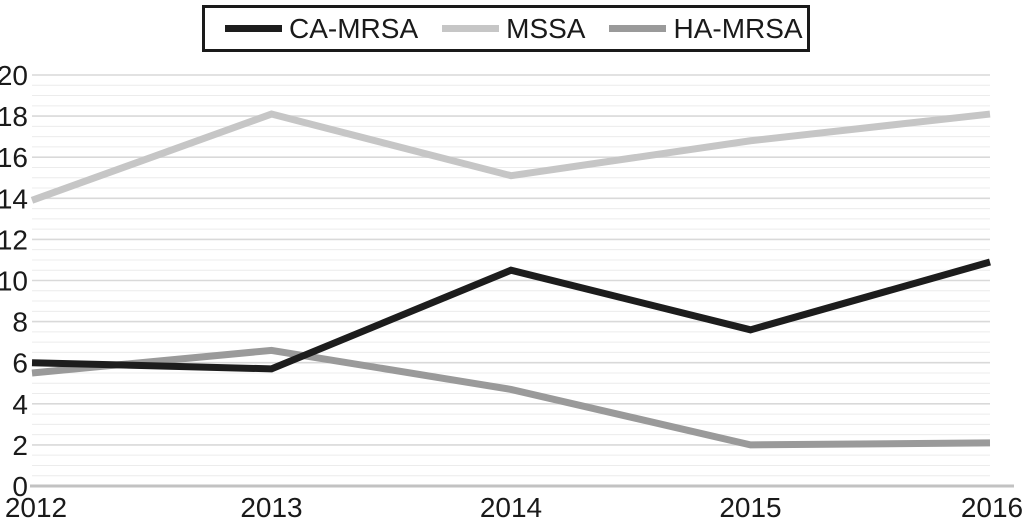 The image size is (1024, 519). Describe the element at coordinates (738, 28) in the screenshot. I see `legend-label: HA-MRSA` at that location.